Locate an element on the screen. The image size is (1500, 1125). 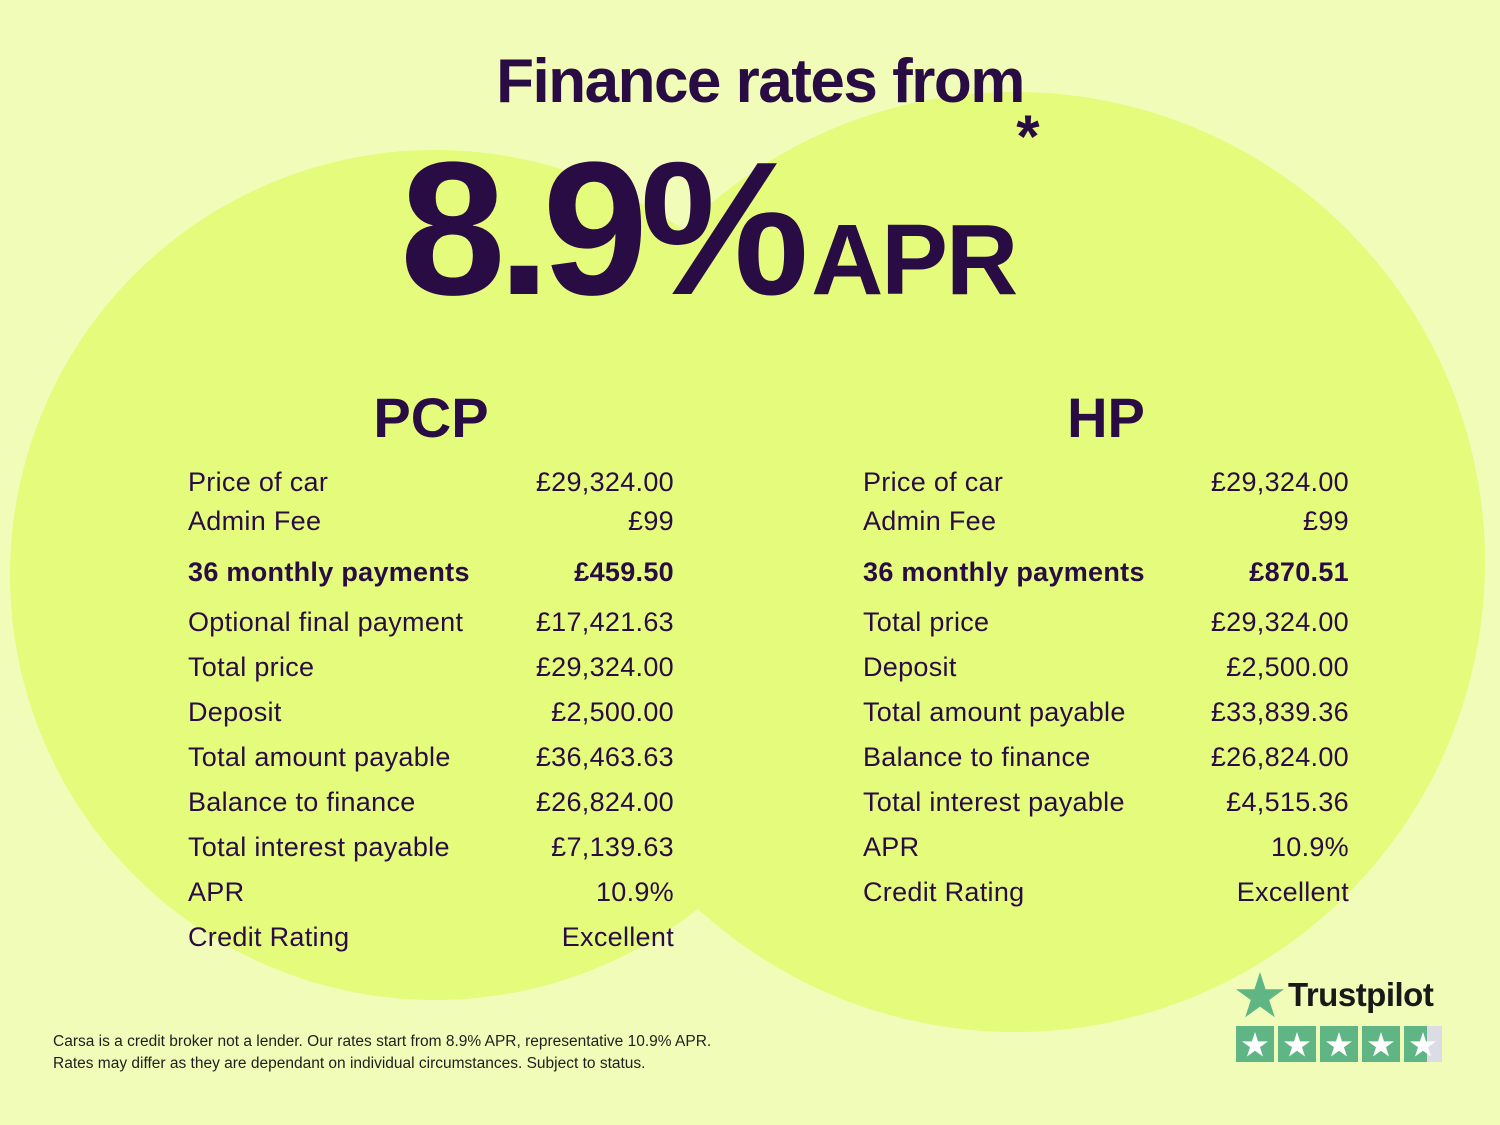
row-value: £459.50 is located at coordinates (624, 572).